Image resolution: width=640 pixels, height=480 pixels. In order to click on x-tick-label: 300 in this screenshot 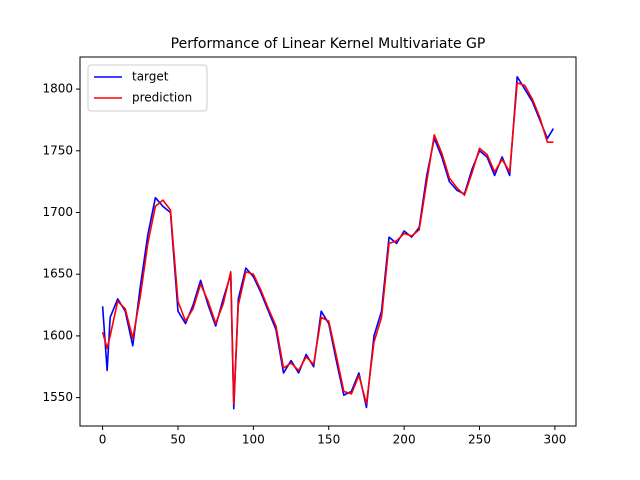, I will do `click(554, 440)`.